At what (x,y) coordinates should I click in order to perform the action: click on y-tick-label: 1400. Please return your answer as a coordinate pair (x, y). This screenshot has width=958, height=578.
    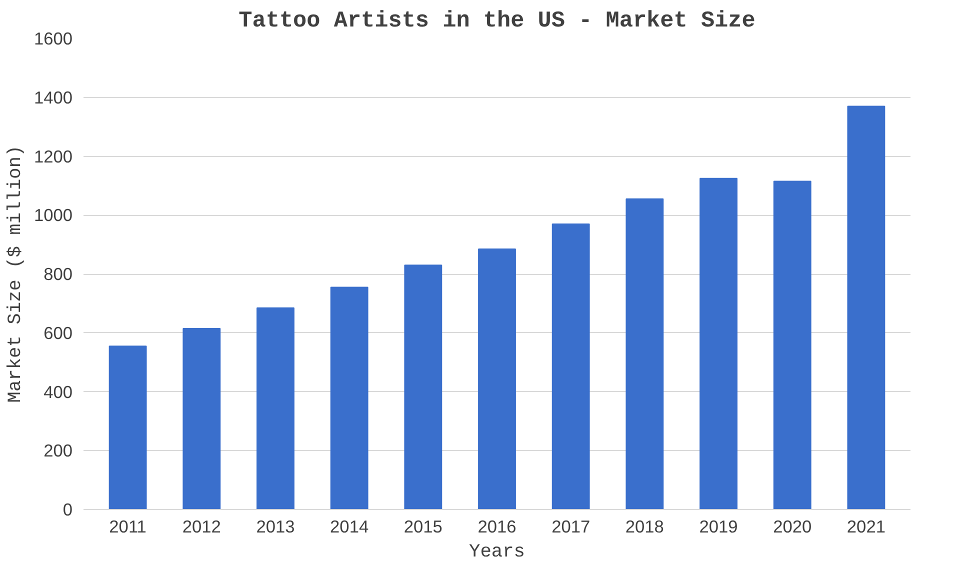
    Looking at the image, I should click on (53, 97).